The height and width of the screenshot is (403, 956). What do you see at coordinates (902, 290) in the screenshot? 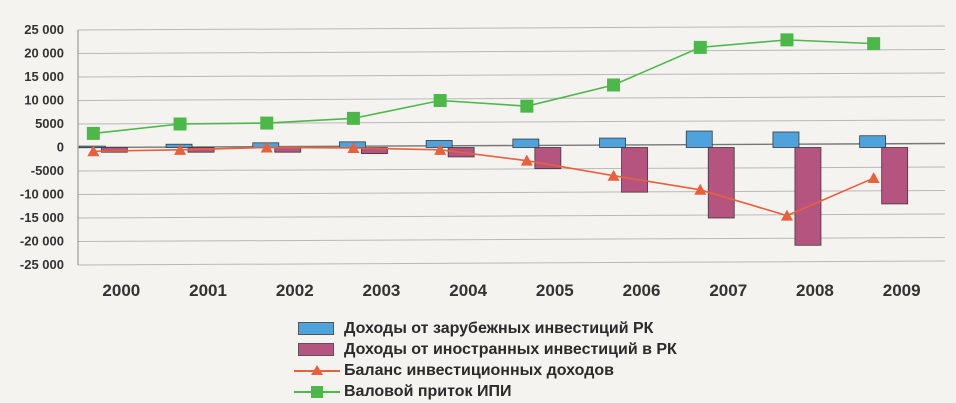
I see `x-tick-label: 2009` at bounding box center [902, 290].